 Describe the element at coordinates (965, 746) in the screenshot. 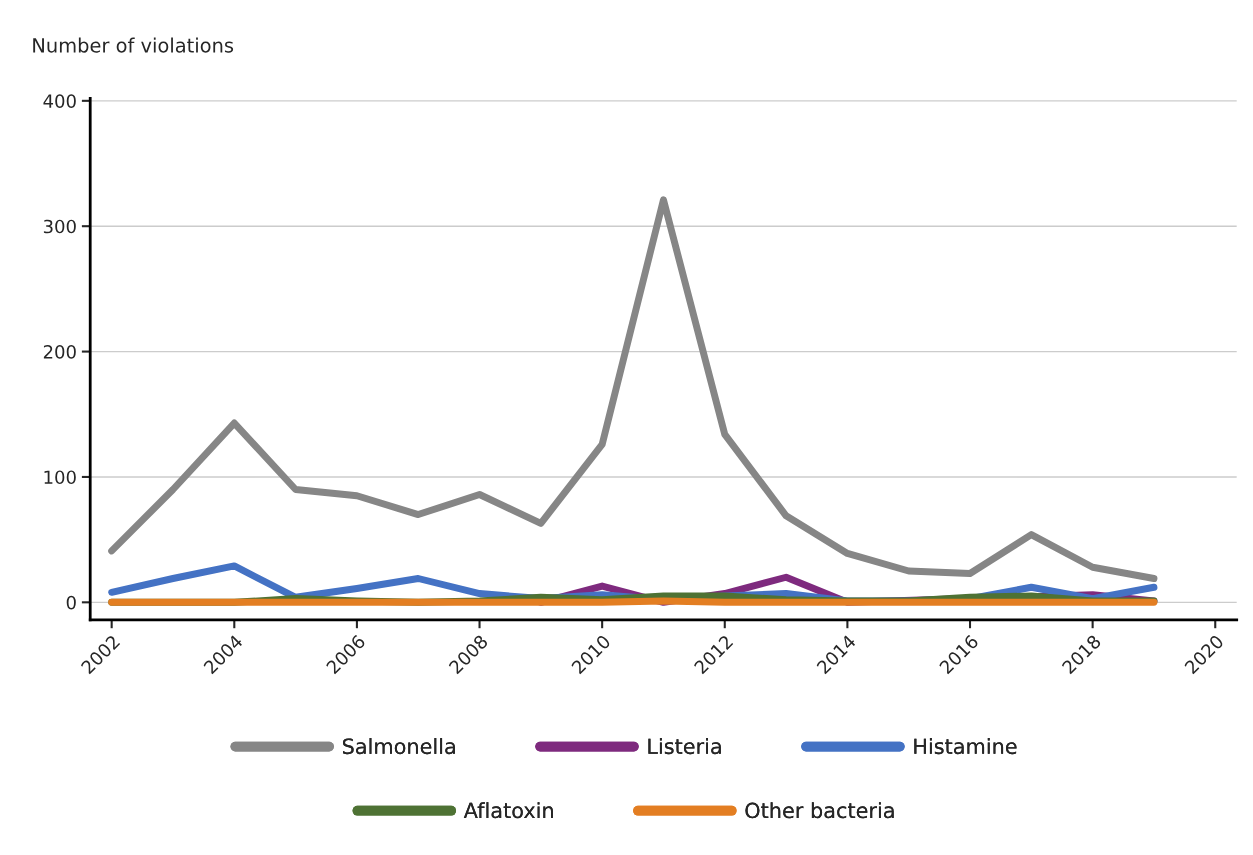

I see `legend-label: Histamine` at that location.